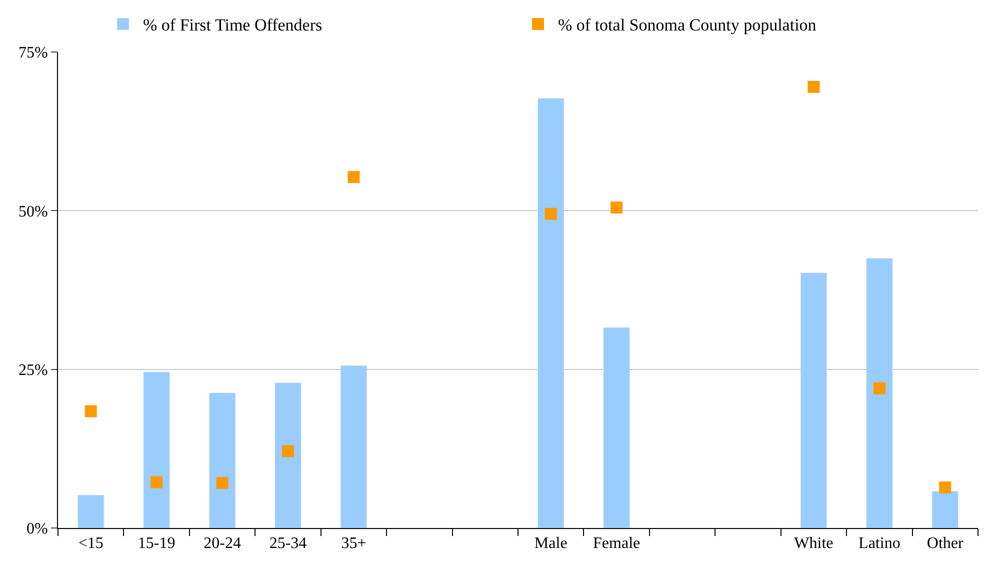 This screenshot has width=984, height=568. I want to click on x-tick-label: 35+, so click(353, 543).